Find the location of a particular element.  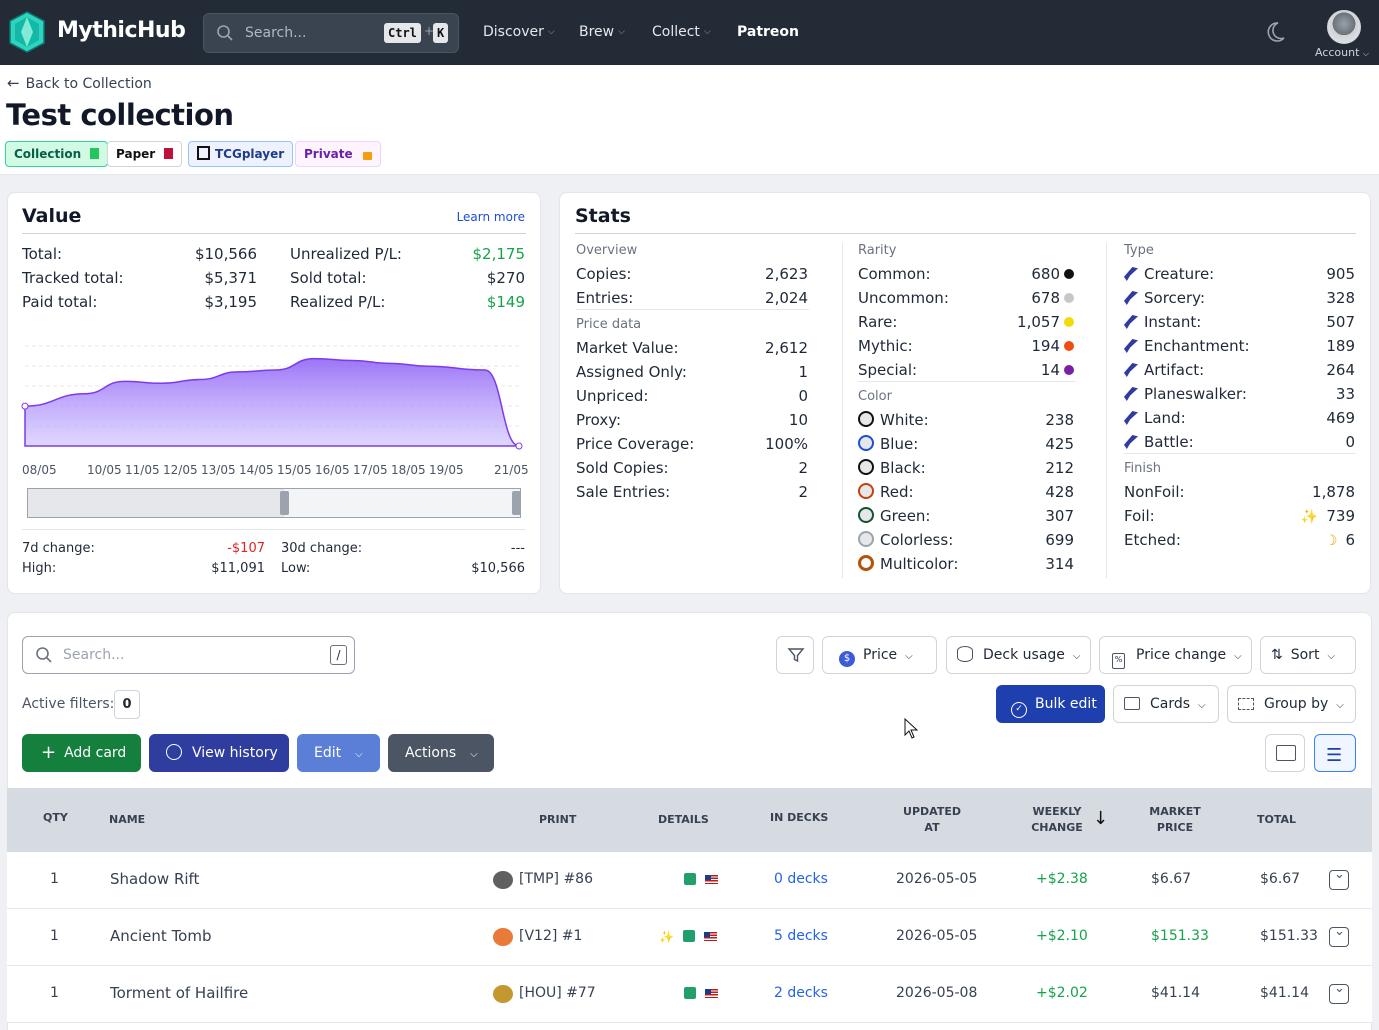

stat-value: 905 is located at coordinates (1340, 274).